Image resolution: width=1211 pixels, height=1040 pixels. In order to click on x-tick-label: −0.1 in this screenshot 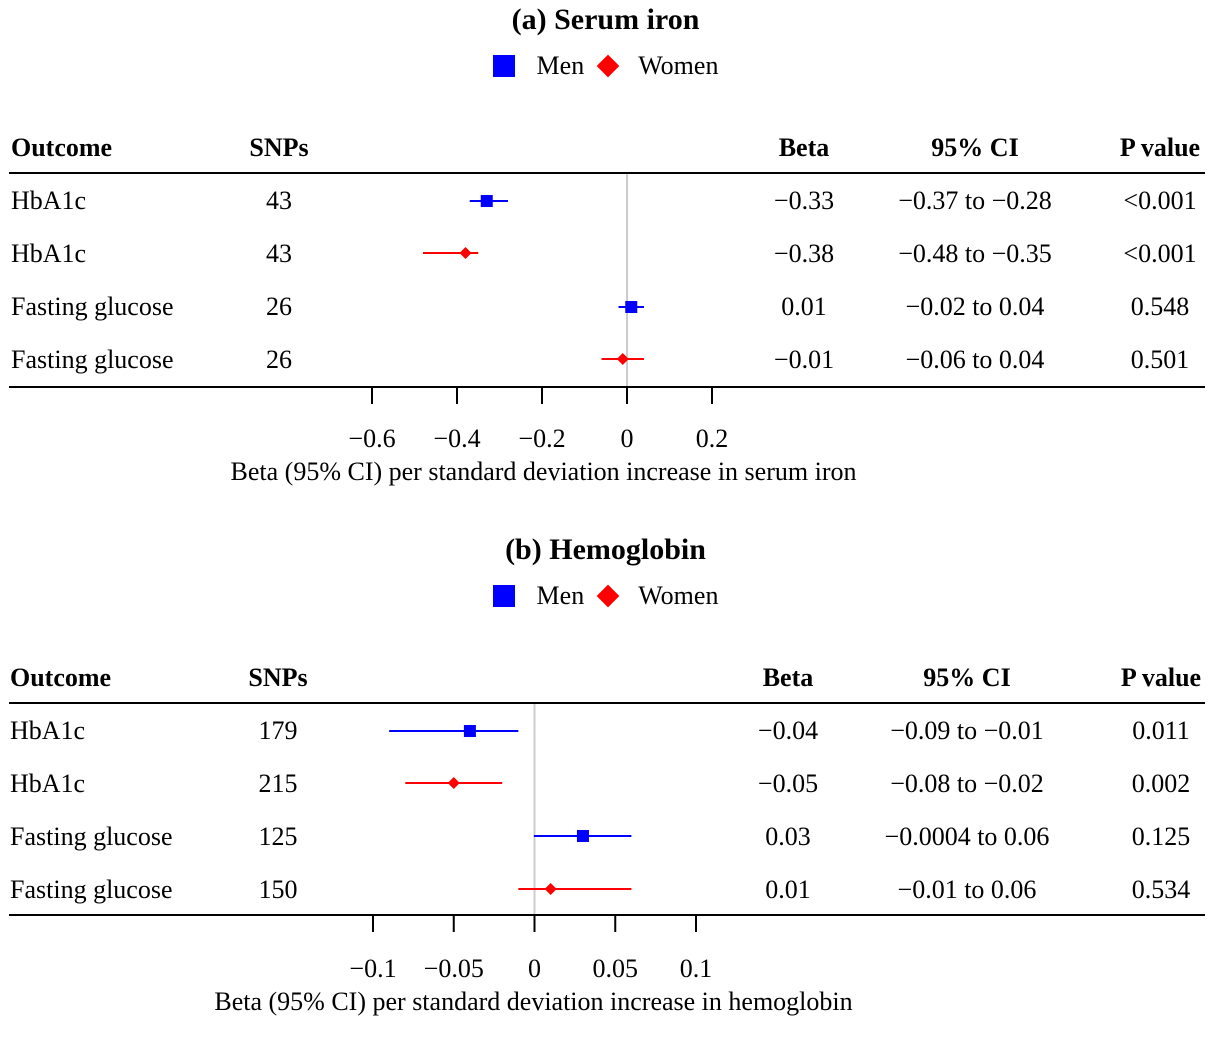, I will do `click(372, 968)`.